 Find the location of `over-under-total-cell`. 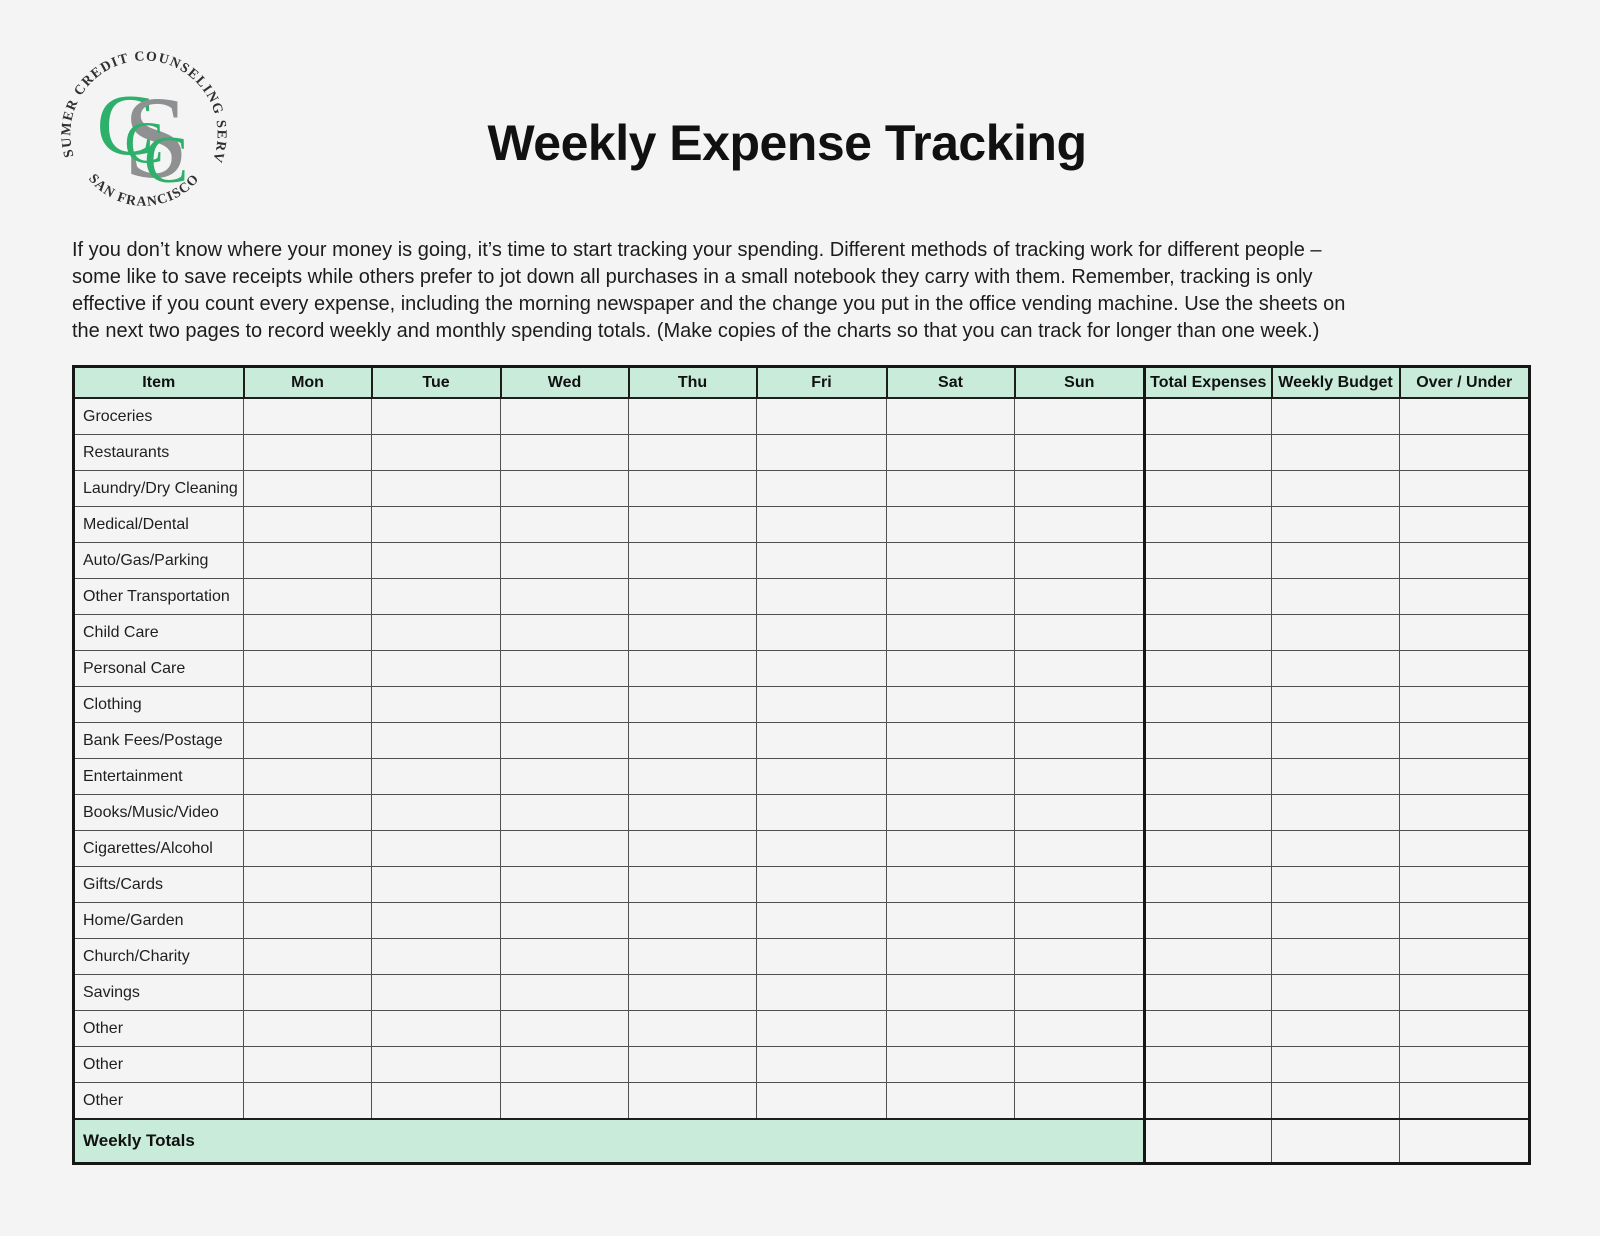

over-under-total-cell is located at coordinates (1464, 1141).